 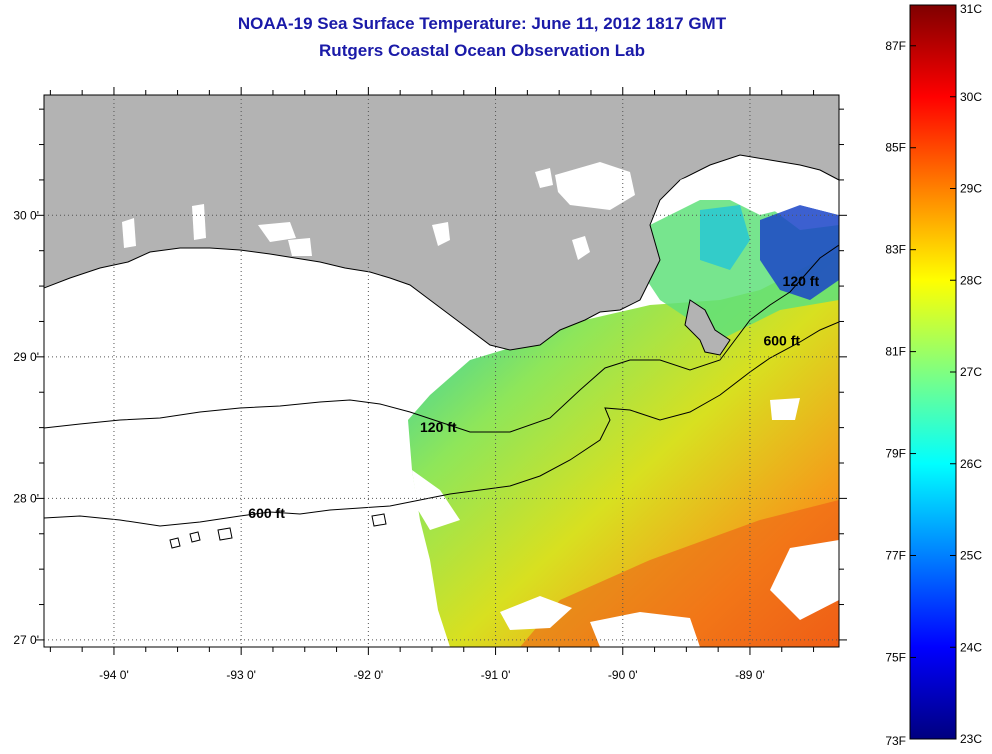 What do you see at coordinates (26, 640) in the screenshot?
I see `lat-tick-label: 27 0'` at bounding box center [26, 640].